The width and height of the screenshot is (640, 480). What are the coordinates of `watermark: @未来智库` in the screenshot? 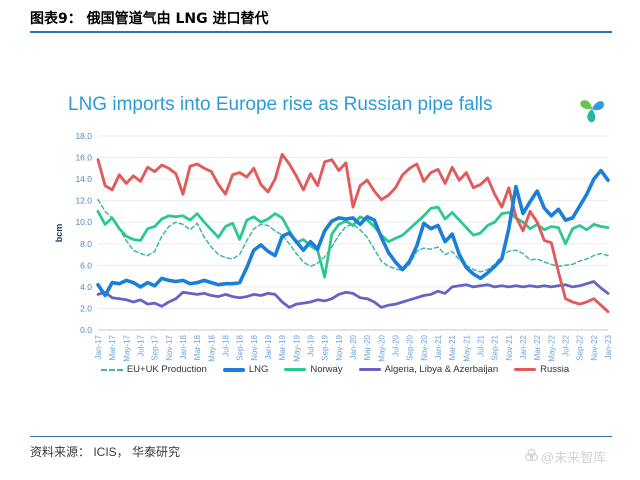 It's located at (565, 456).